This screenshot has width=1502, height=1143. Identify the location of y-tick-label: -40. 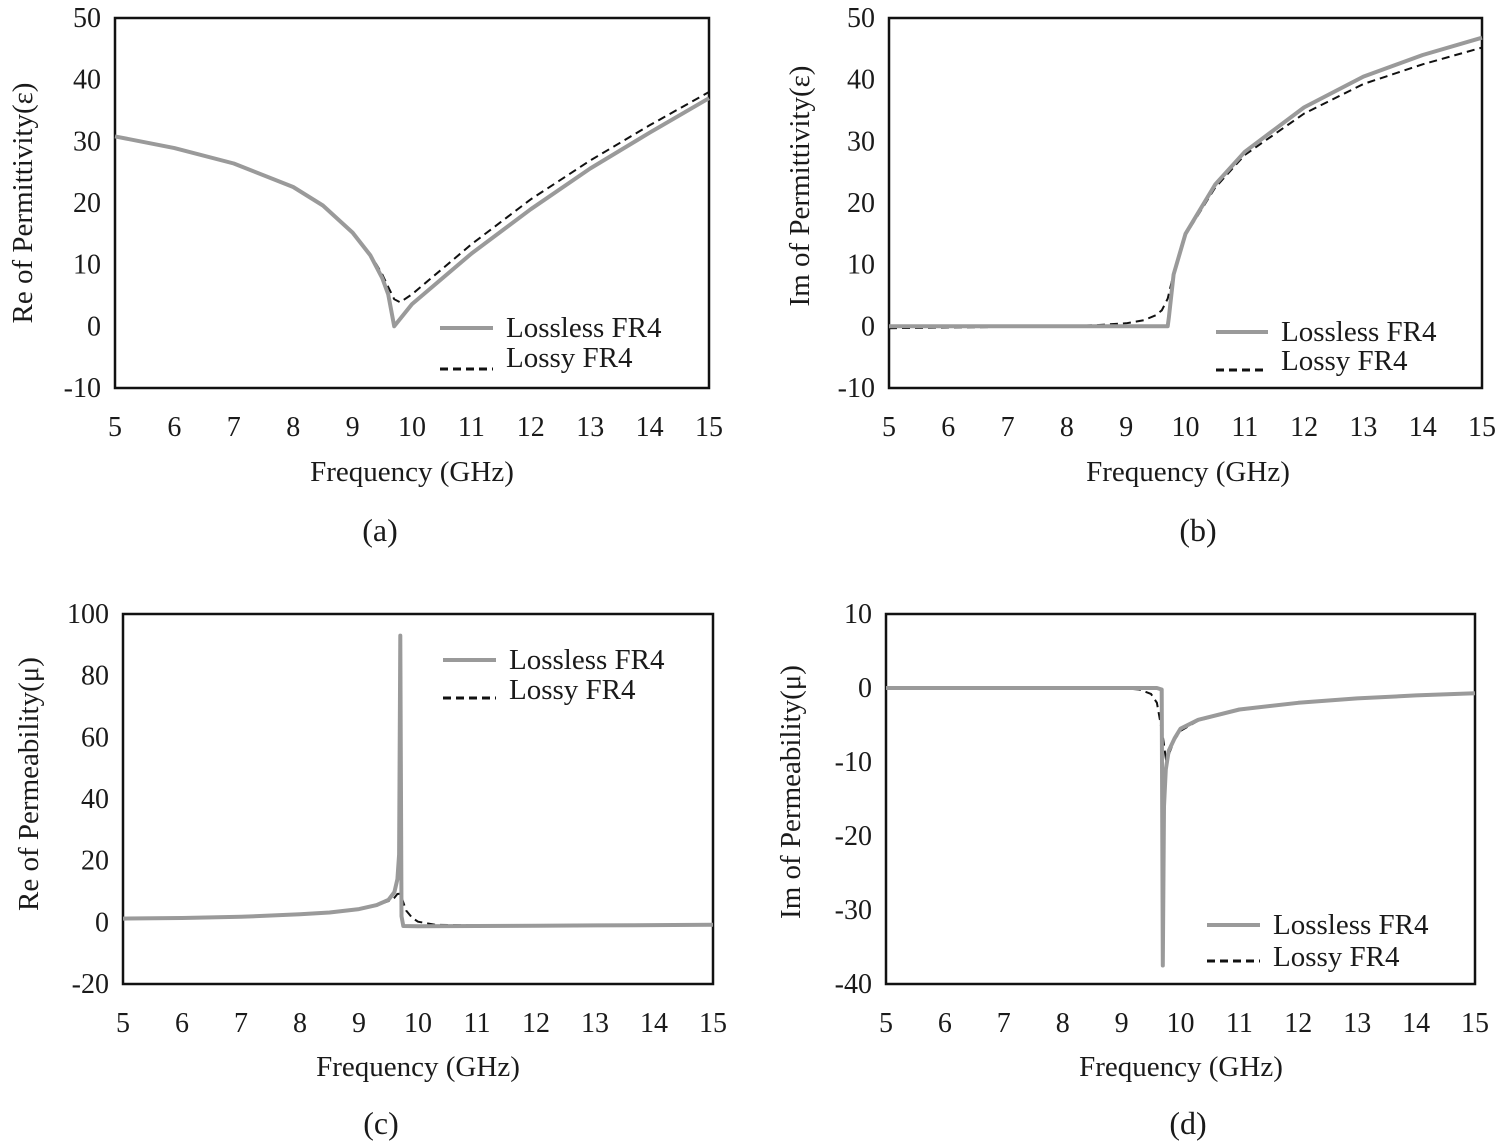
(853, 984).